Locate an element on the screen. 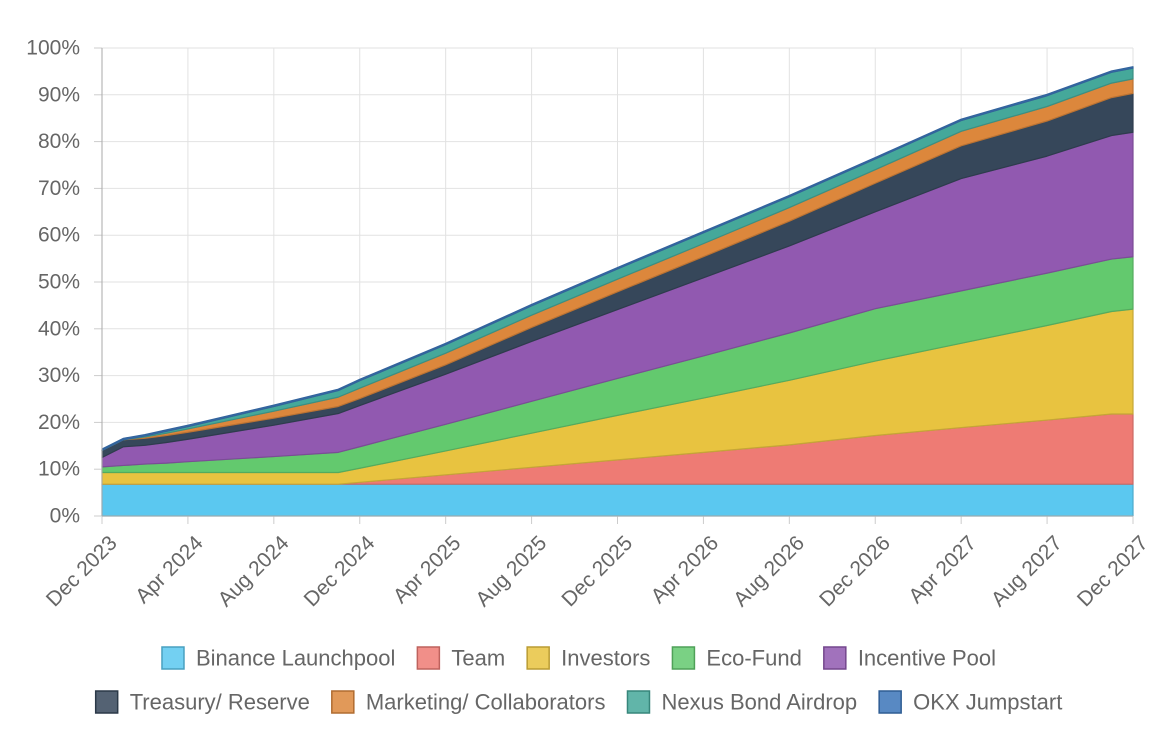 The height and width of the screenshot is (756, 1158). x-tick-label: Aug 2026 is located at coordinates (769, 571).